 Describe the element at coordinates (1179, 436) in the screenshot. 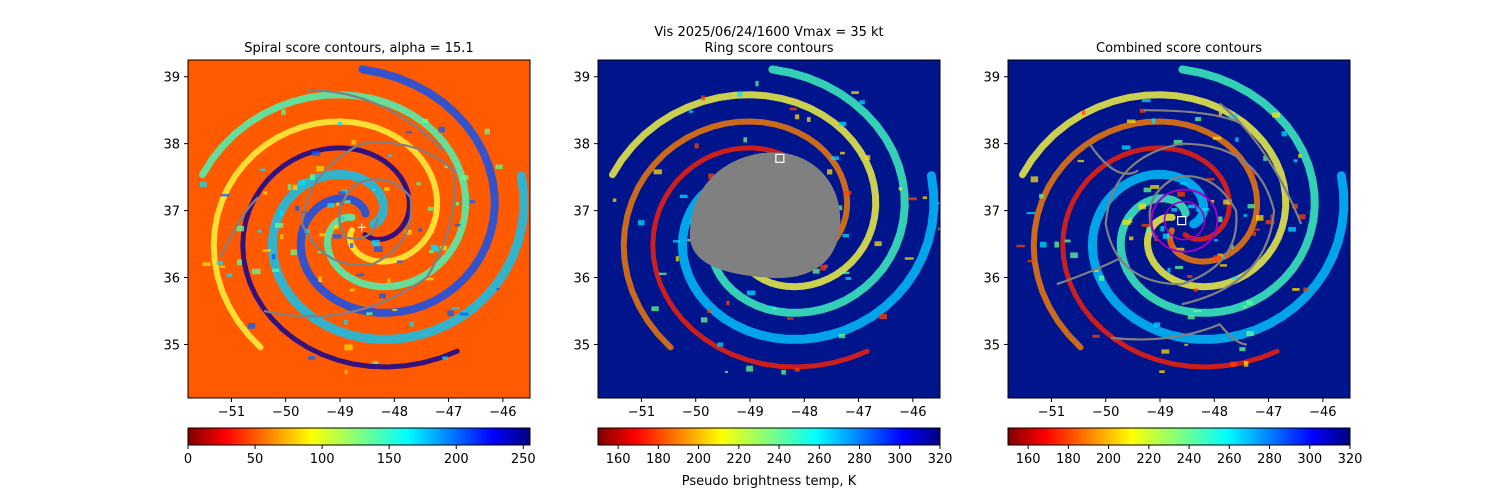

I see `colorbar` at that location.